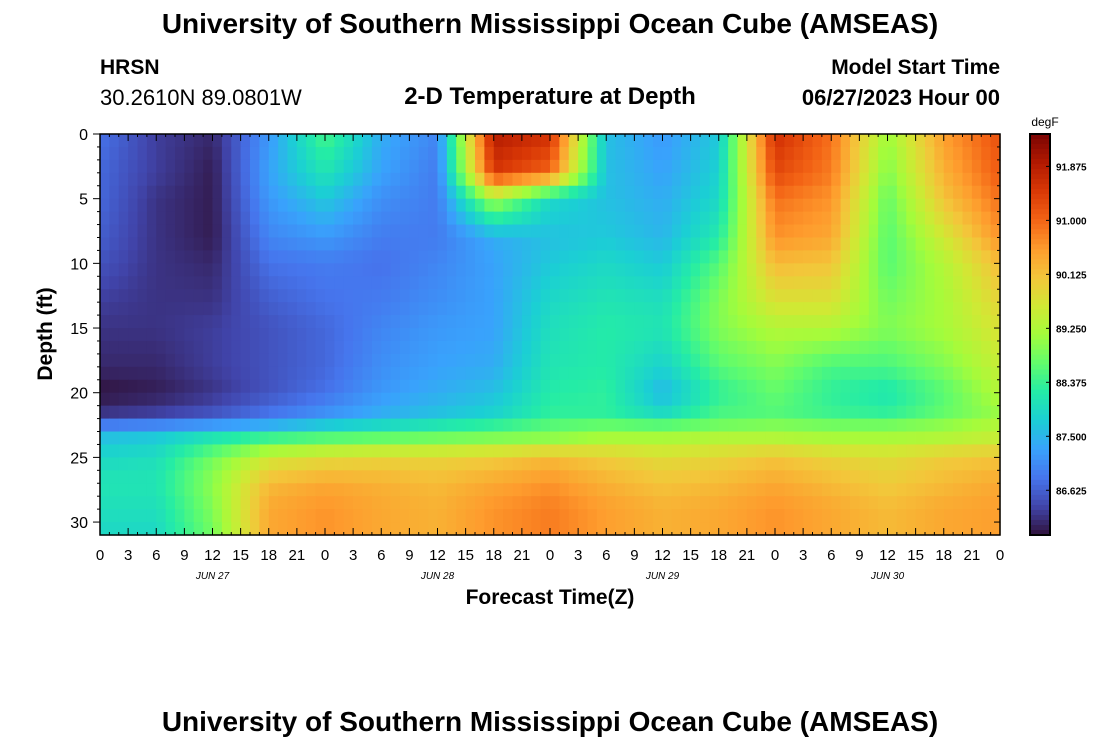 The image size is (1100, 750). I want to click on x-tick-label: 0, so click(550, 555).